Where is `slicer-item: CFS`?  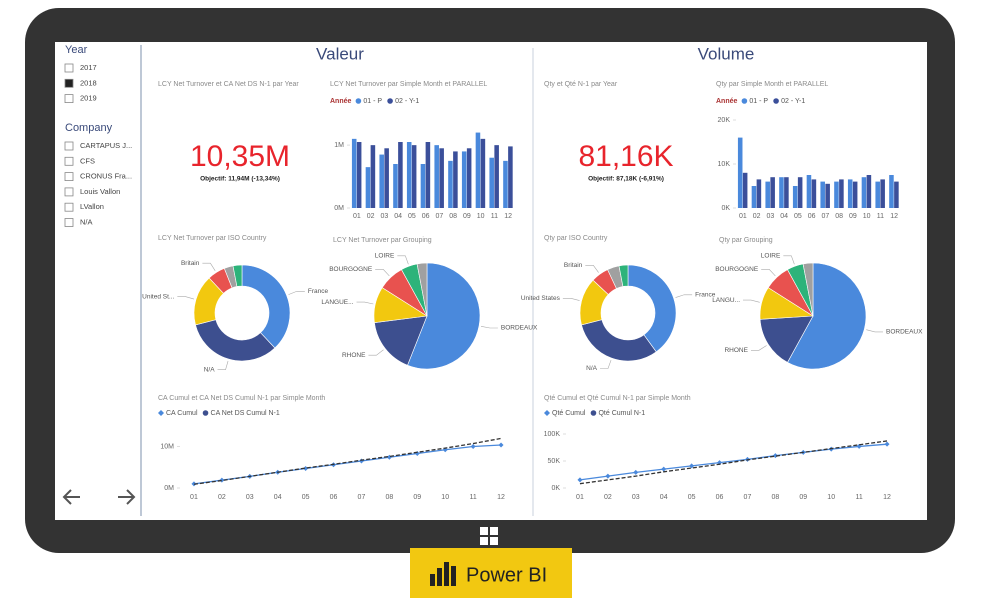
slicer-item: CFS is located at coordinates (87, 160).